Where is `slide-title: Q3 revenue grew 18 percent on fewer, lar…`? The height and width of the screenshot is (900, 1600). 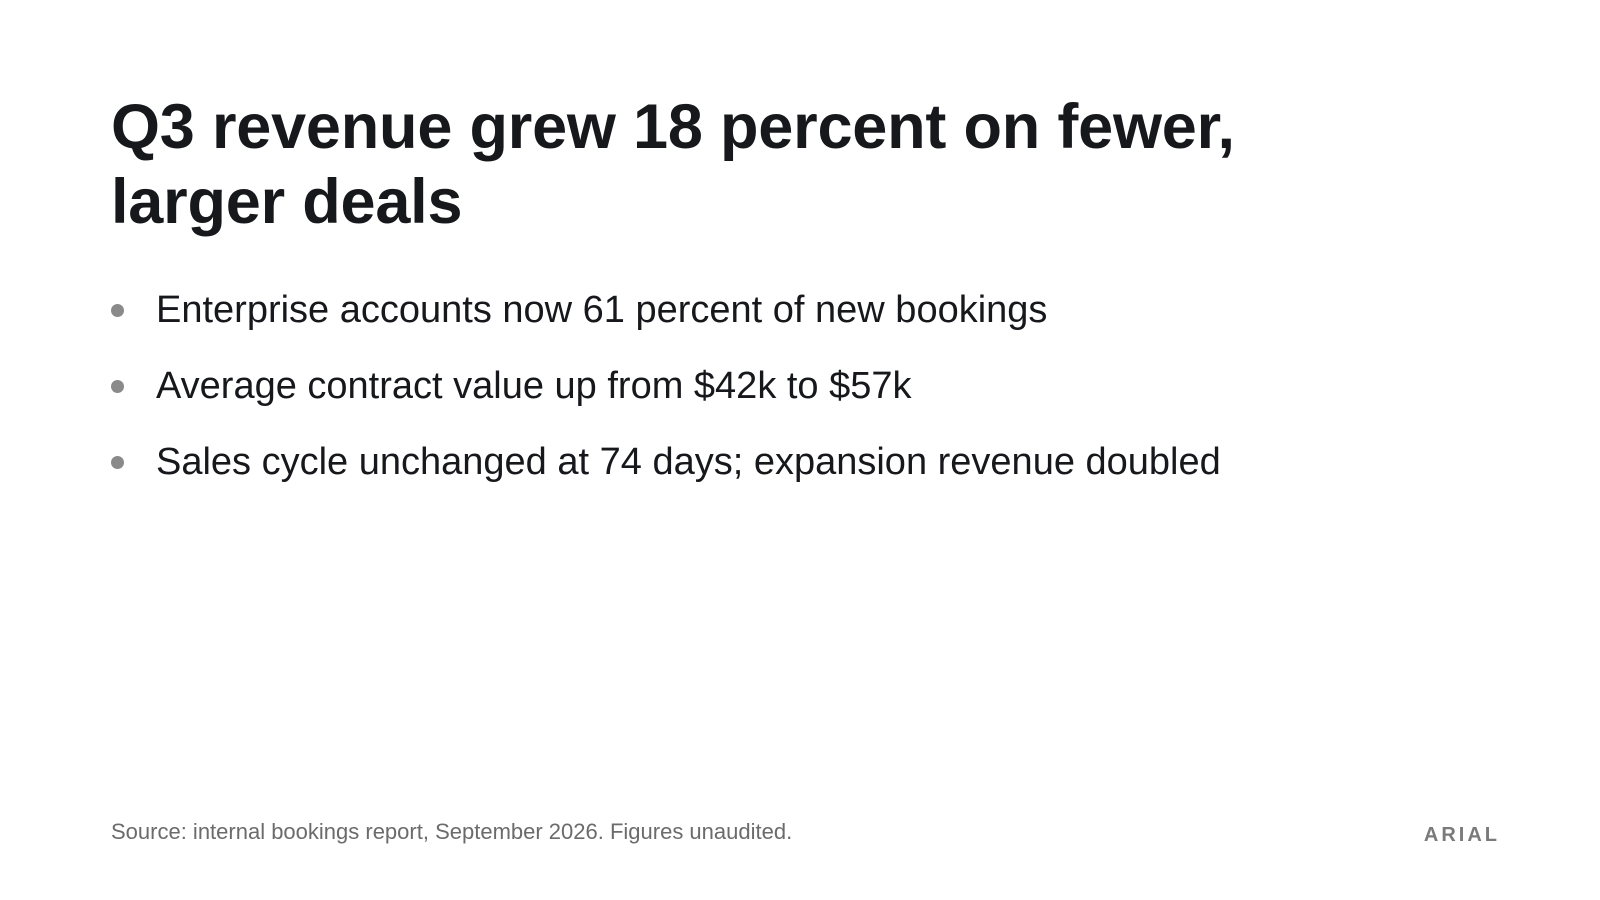
slide-title: Q3 revenue grew 18 percent on fewer, lar… is located at coordinates (673, 164).